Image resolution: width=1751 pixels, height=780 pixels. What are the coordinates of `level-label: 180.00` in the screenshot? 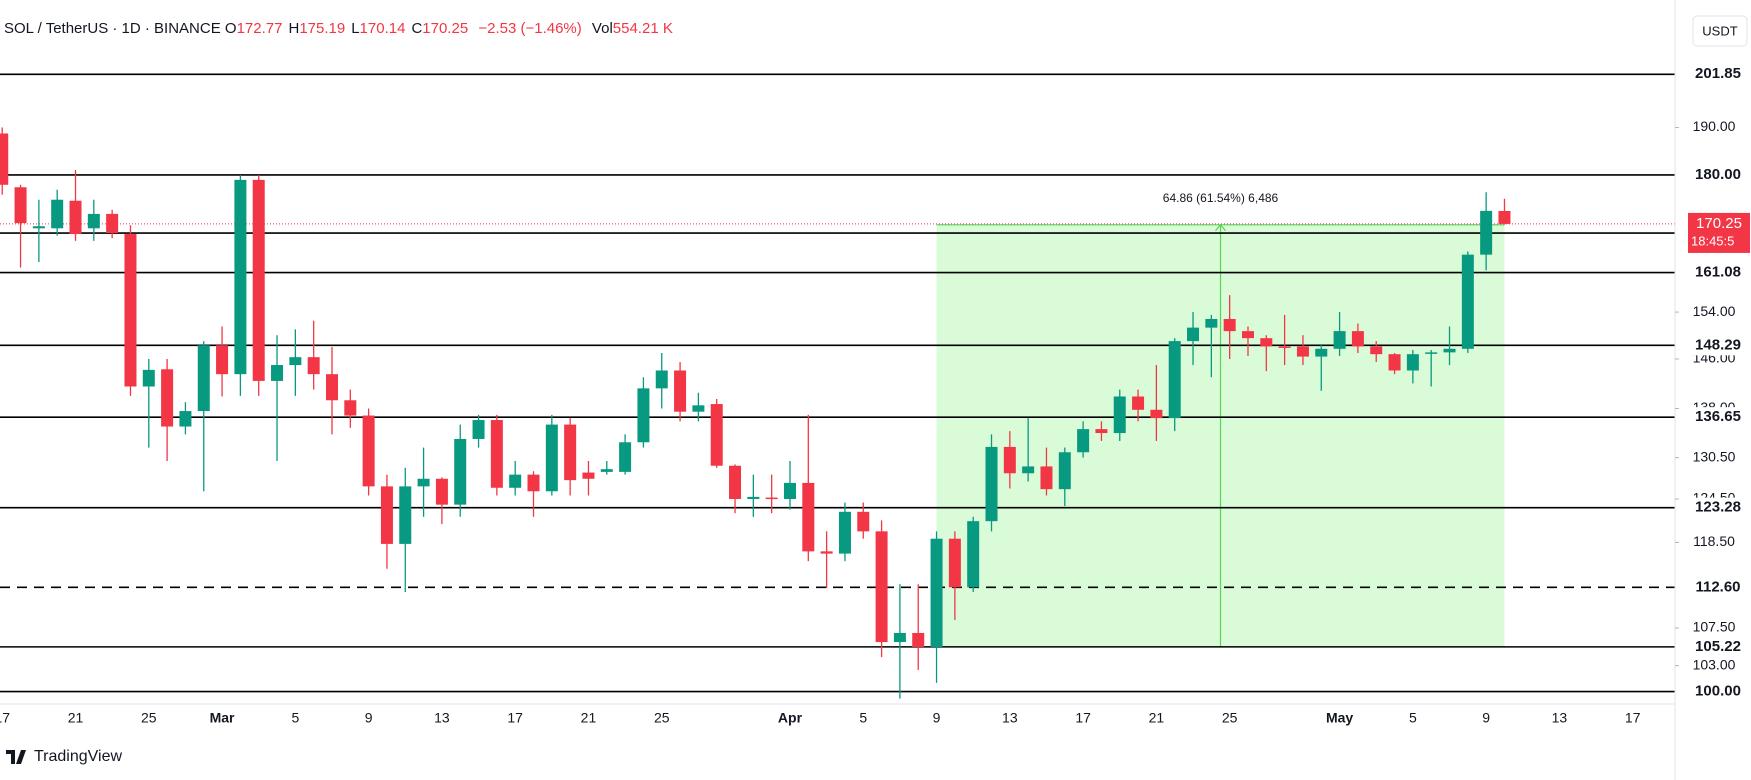 It's located at (1718, 174).